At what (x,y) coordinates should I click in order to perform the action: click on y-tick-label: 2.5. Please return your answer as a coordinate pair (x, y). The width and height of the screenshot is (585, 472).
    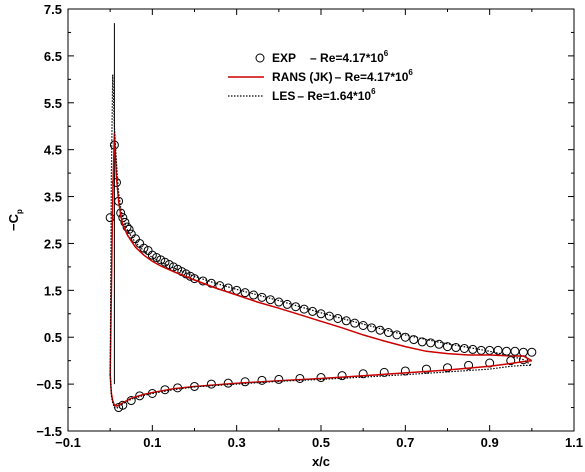
    Looking at the image, I should click on (53, 243).